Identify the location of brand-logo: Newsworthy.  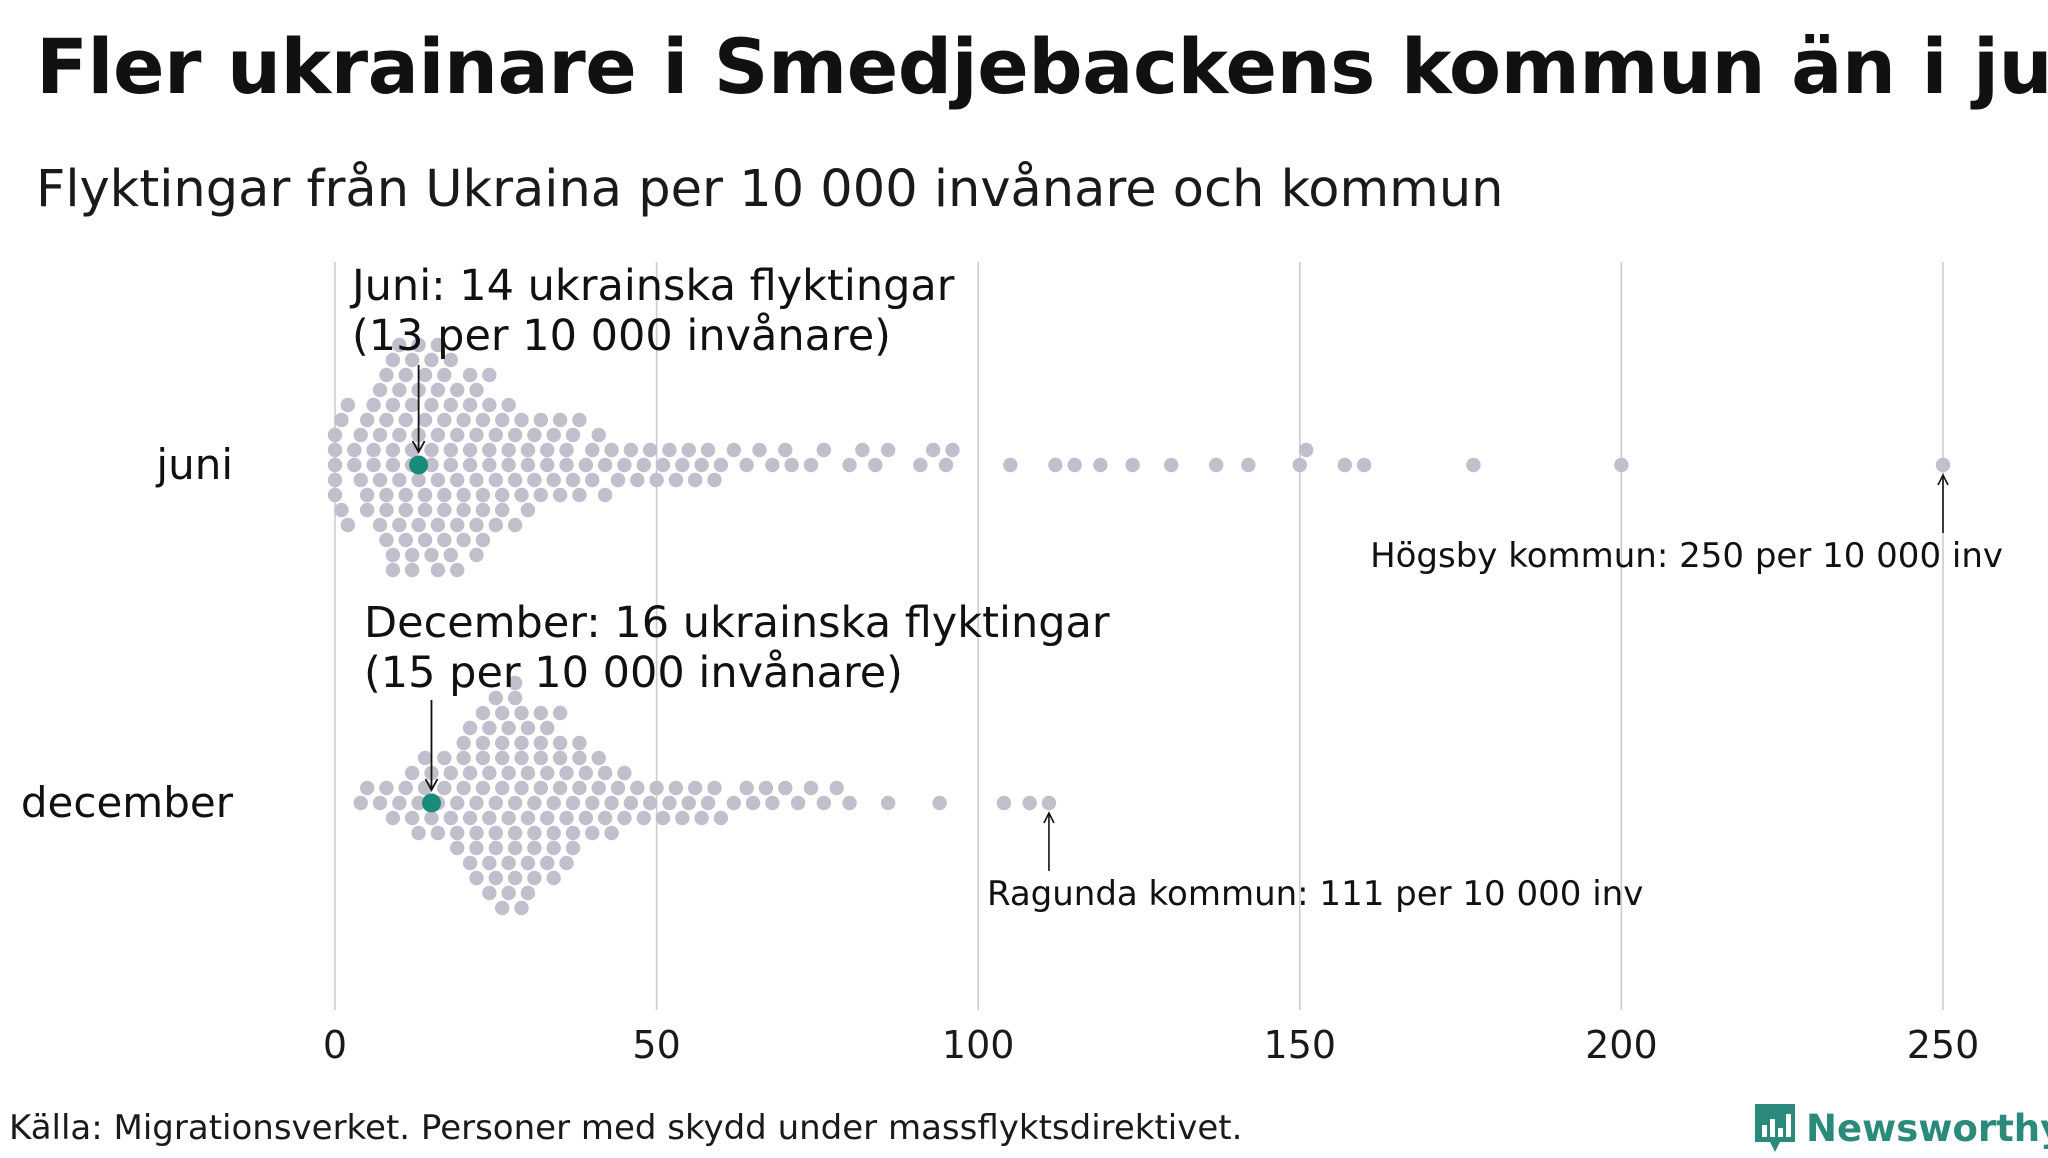
(1900, 1128).